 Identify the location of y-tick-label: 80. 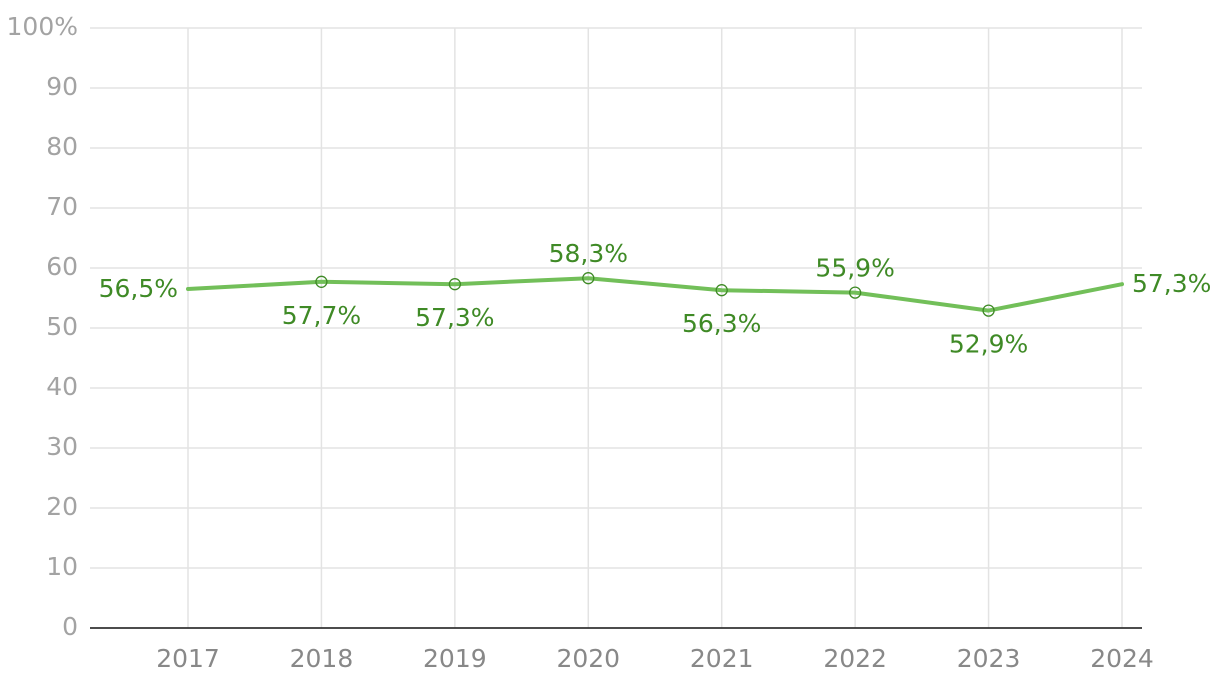
(62, 146).